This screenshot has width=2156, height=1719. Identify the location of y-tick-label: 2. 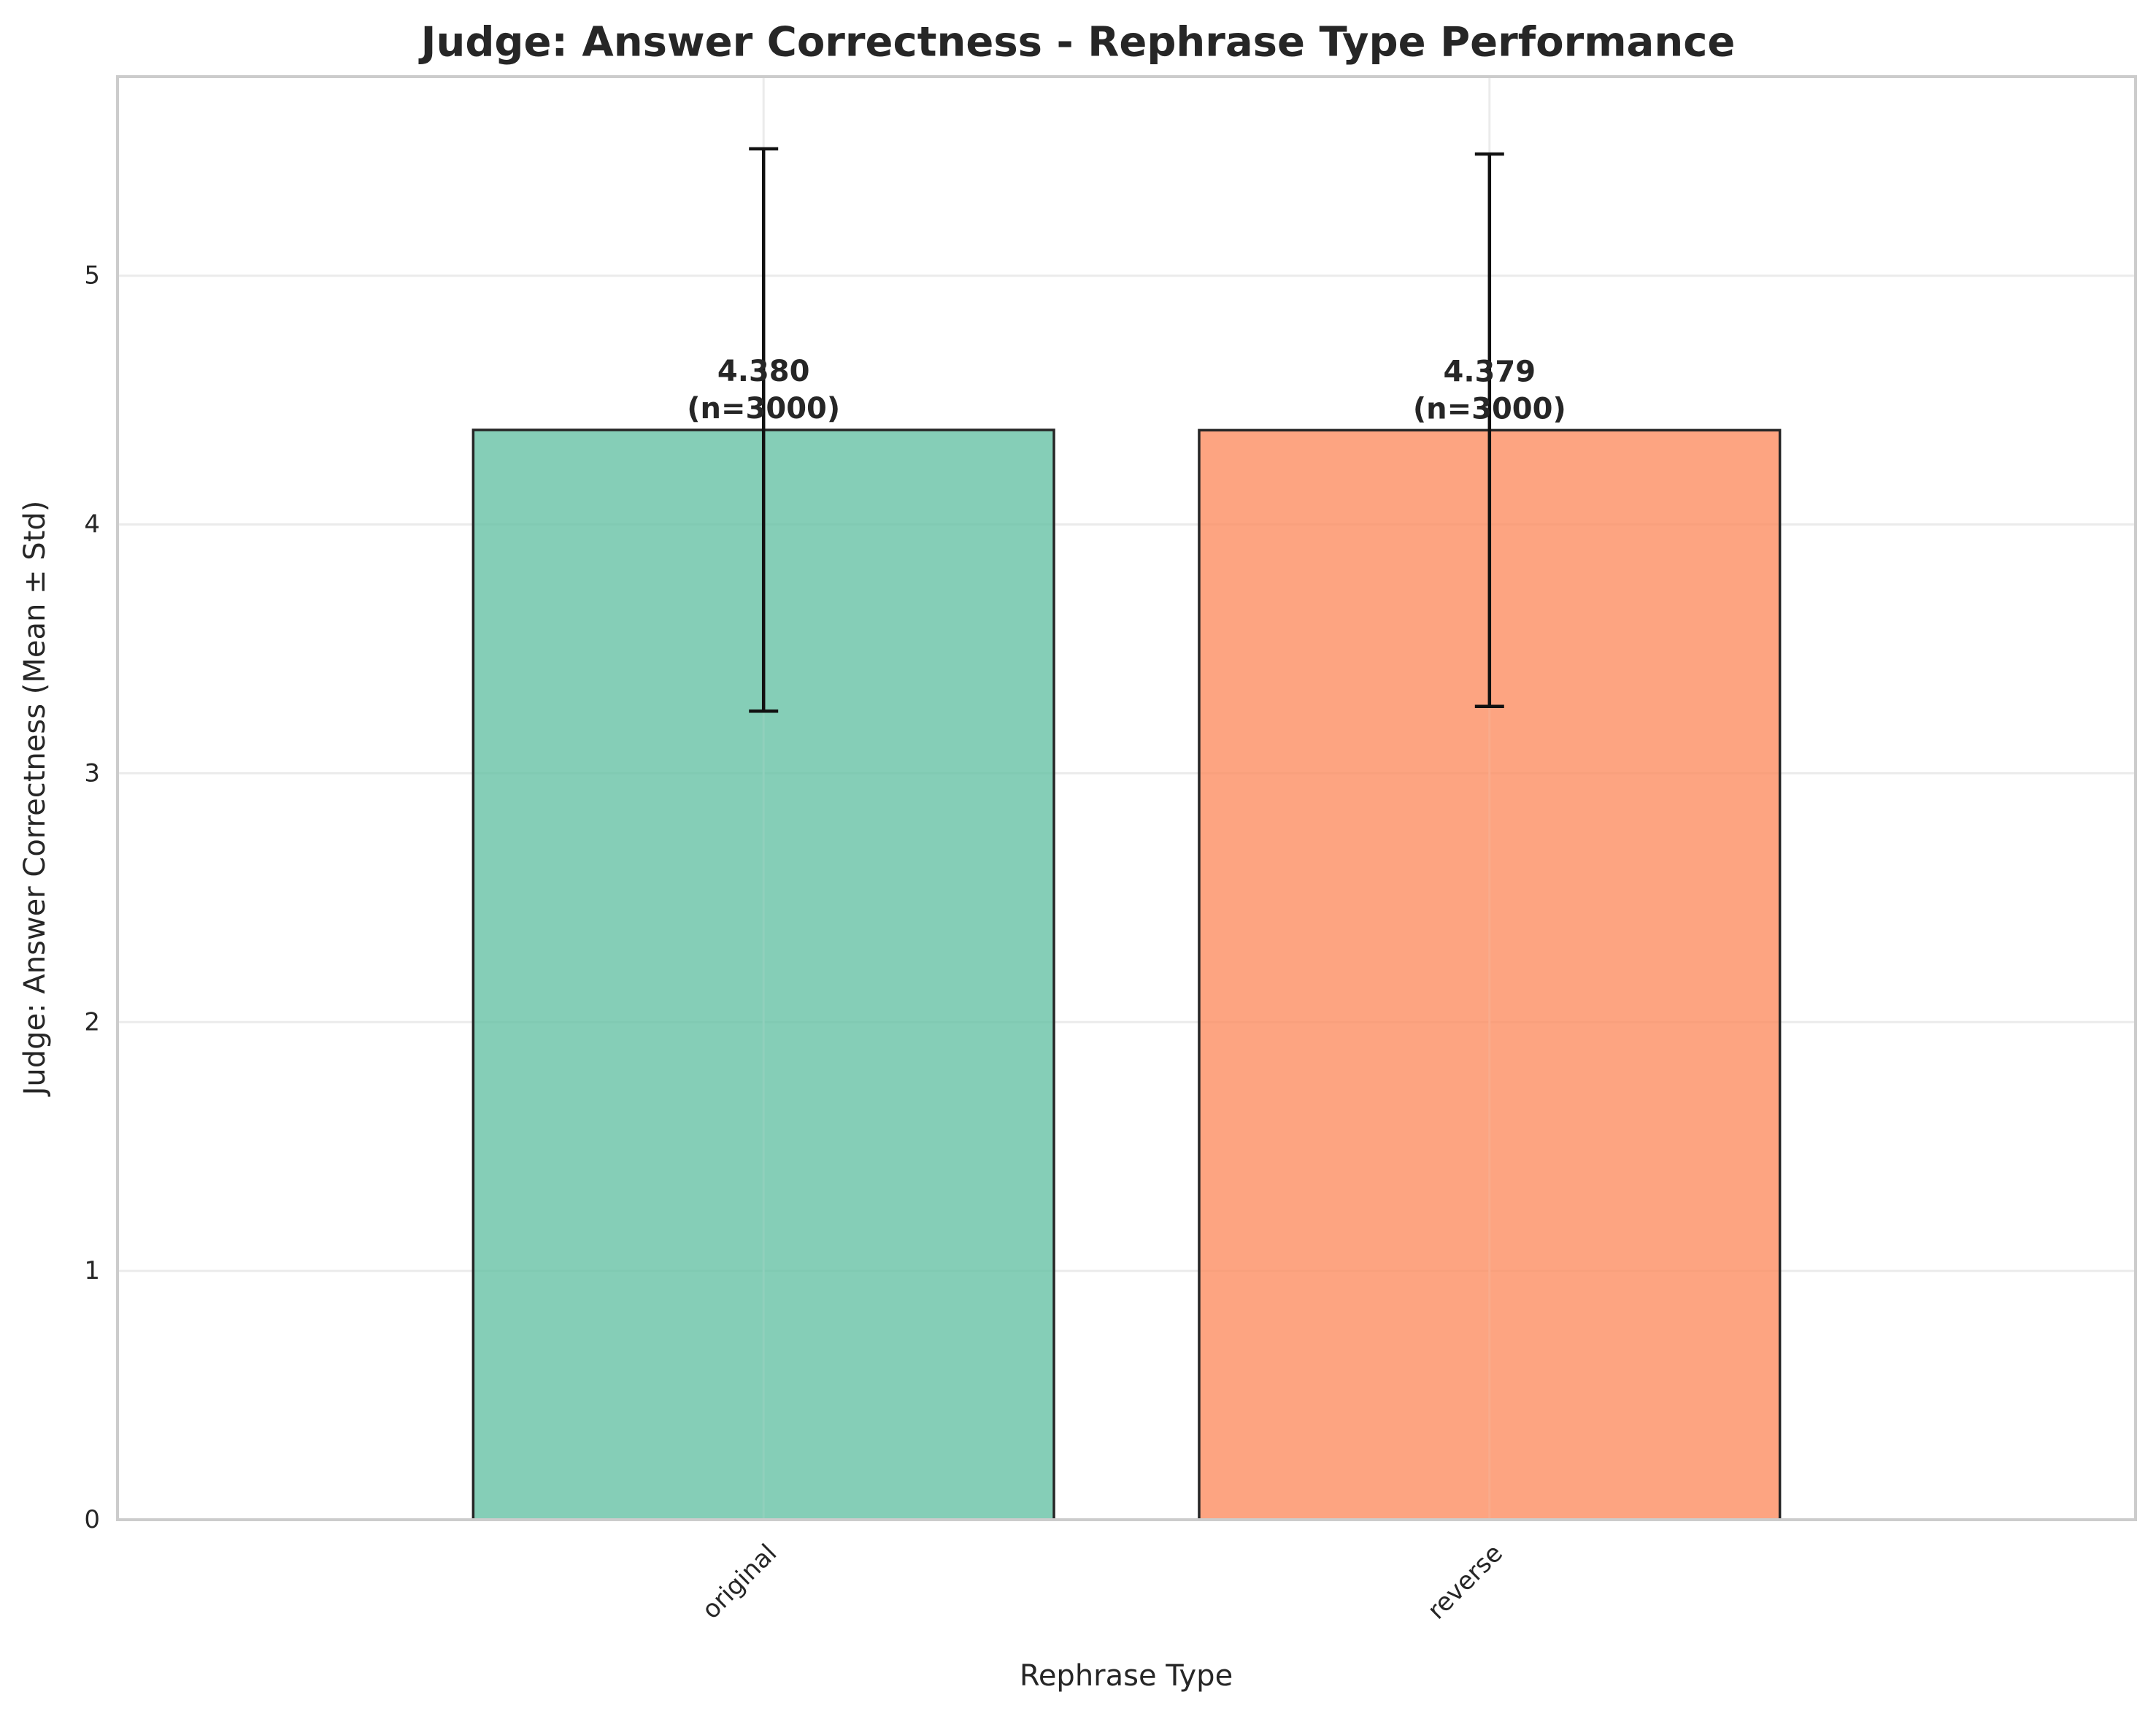
(92, 1022).